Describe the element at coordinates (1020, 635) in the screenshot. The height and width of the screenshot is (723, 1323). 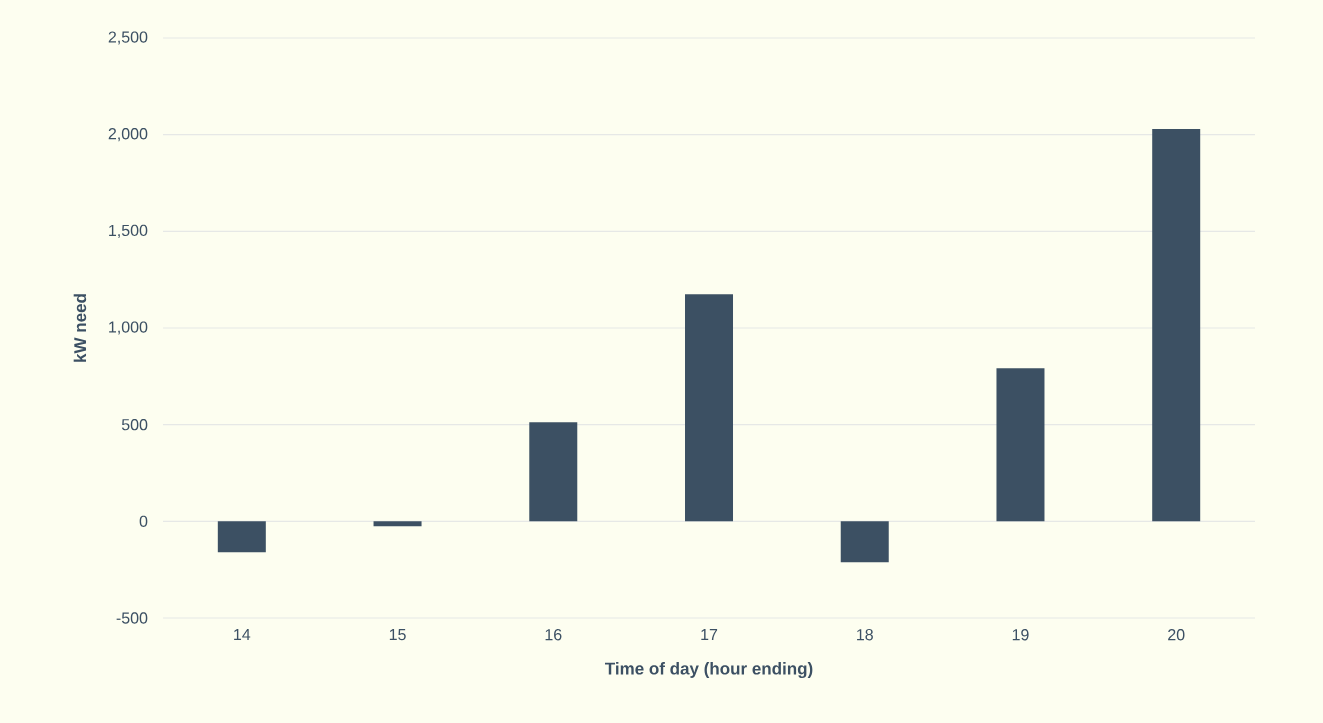
I see `x-tick-label: 19` at that location.